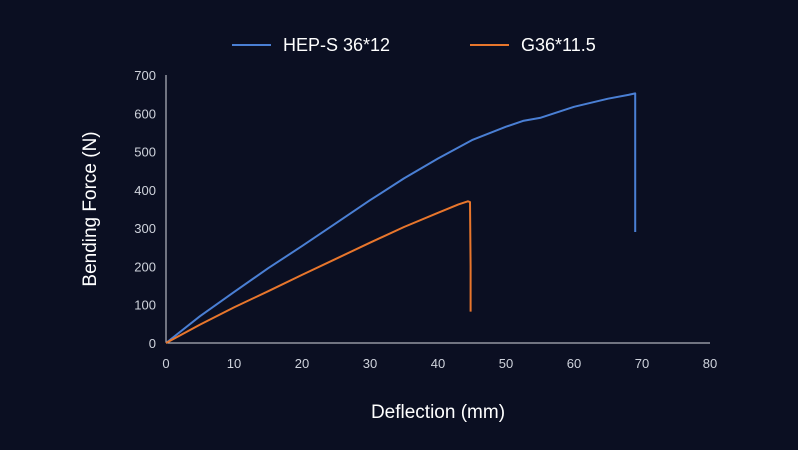 The image size is (798, 450). Describe the element at coordinates (336, 45) in the screenshot. I see `legend-label-hep-s: HEP-S 36*12` at that location.